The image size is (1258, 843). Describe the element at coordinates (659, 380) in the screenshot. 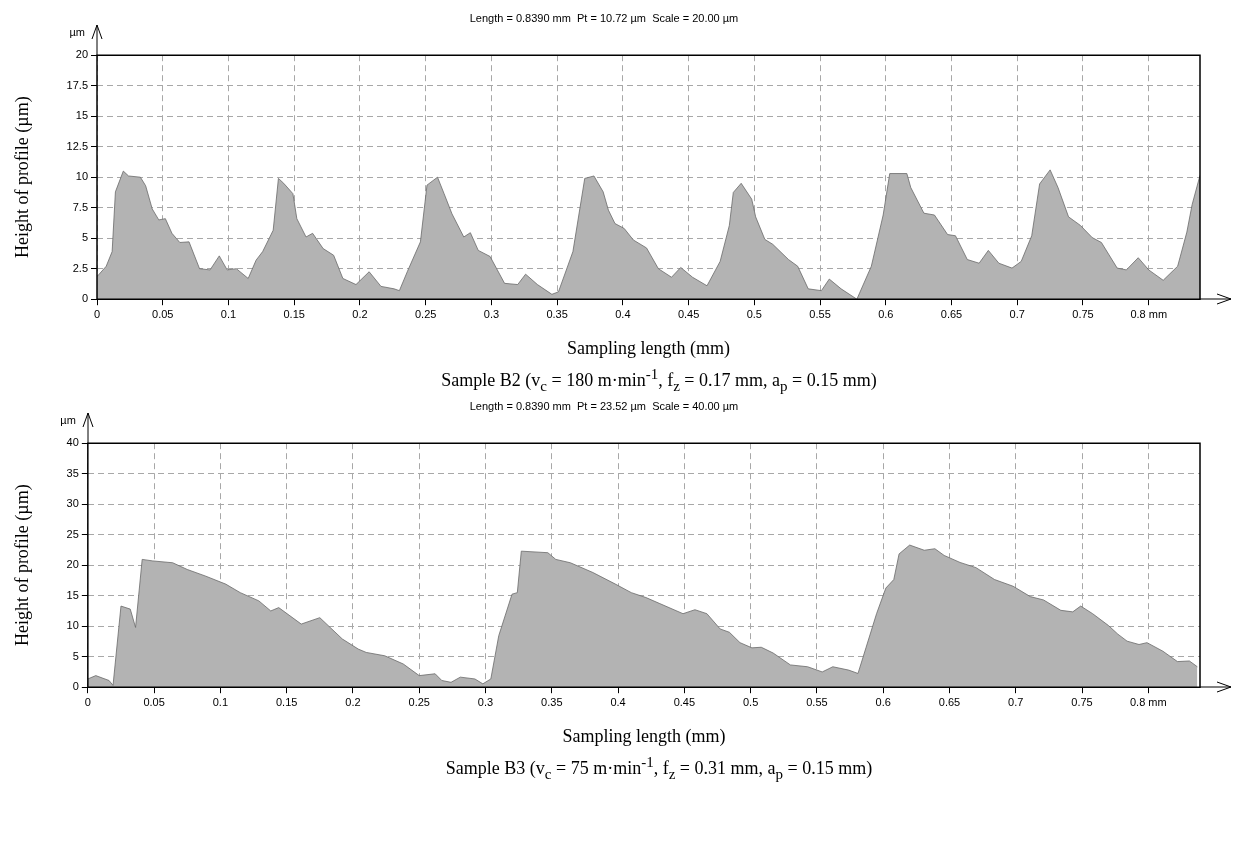

I see `text: Sample B2 (v$_{c}$ = 180 m·min$^{-1}$, f$_{z}$ = 0.17 mm, a$_{p}$ = 0.15 mm)` at that location.